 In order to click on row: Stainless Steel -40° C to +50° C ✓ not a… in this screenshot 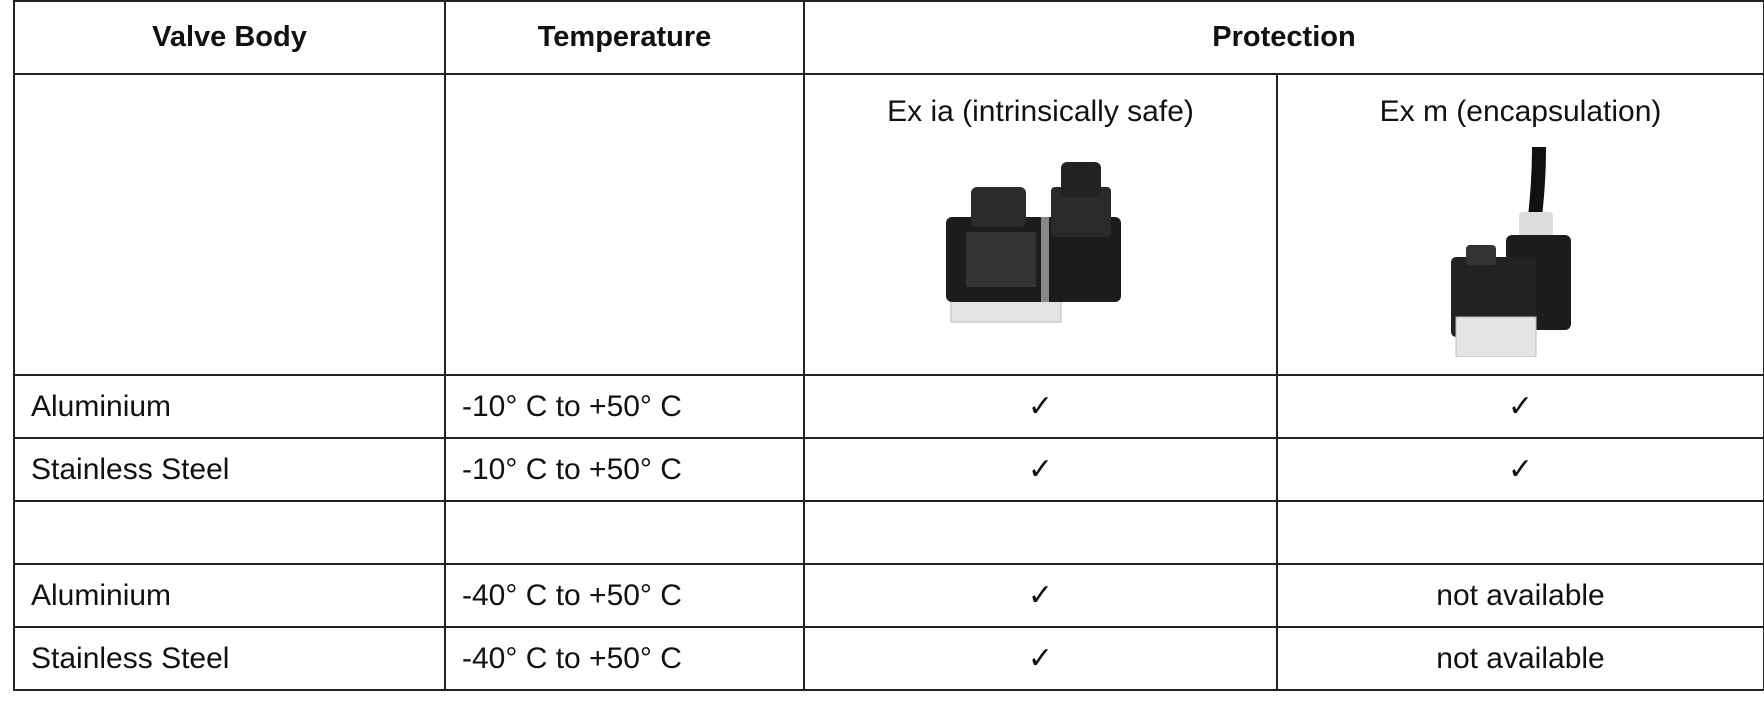, I will do `click(888, 658)`.